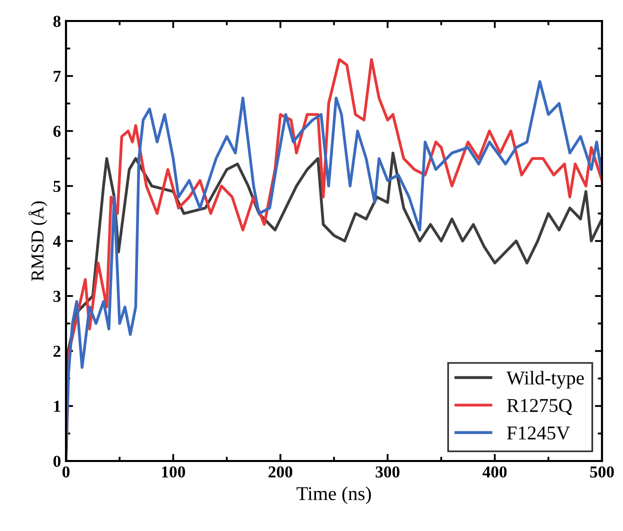 The height and width of the screenshot is (531, 623). I want to click on y-tick-label: 2, so click(57, 351).